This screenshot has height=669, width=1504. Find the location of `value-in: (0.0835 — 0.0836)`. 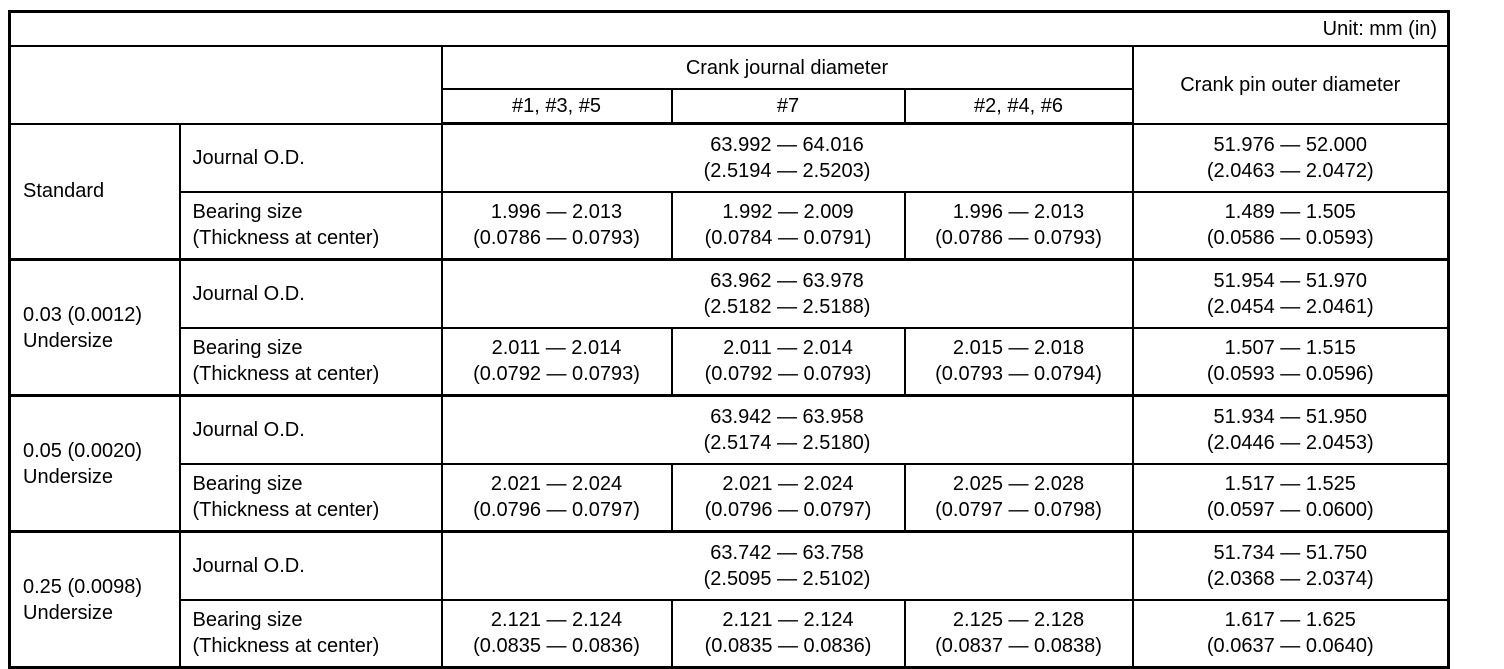

value-in: (0.0835 — 0.0836) is located at coordinates (788, 646).